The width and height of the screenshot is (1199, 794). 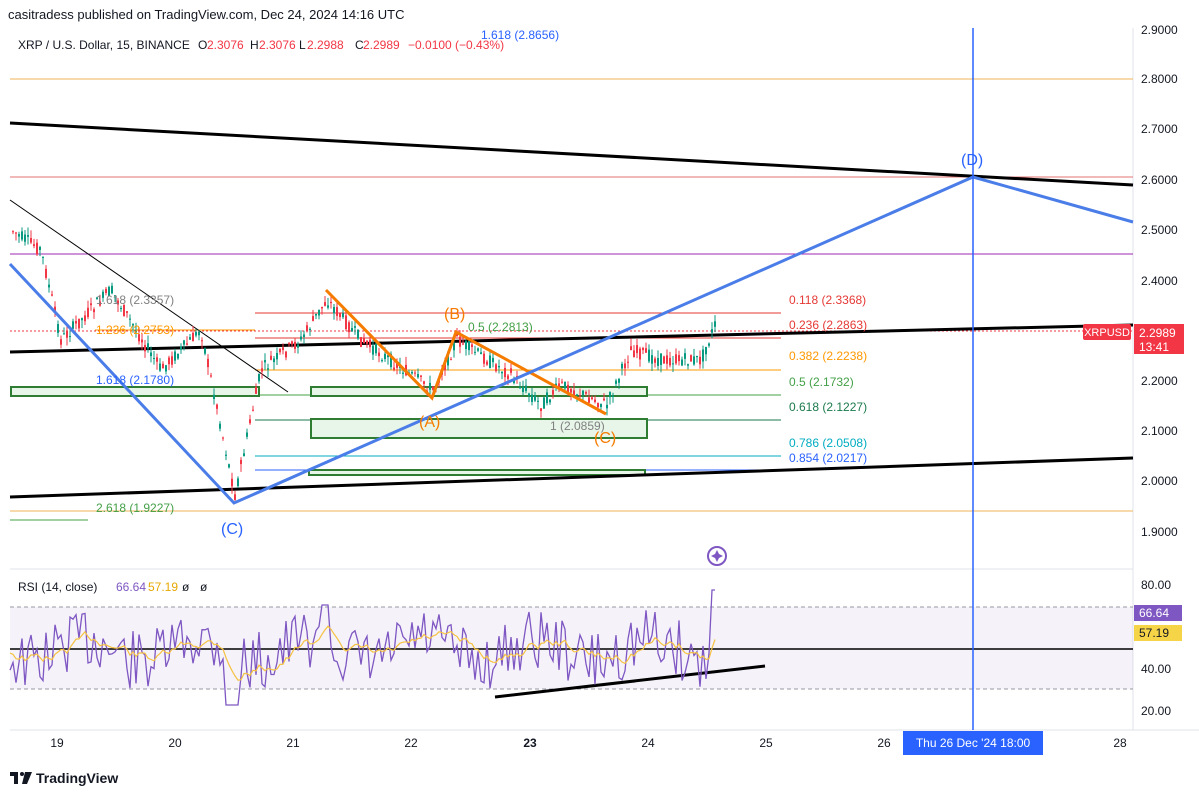 I want to click on trendline-middle, so click(x=571, y=338).